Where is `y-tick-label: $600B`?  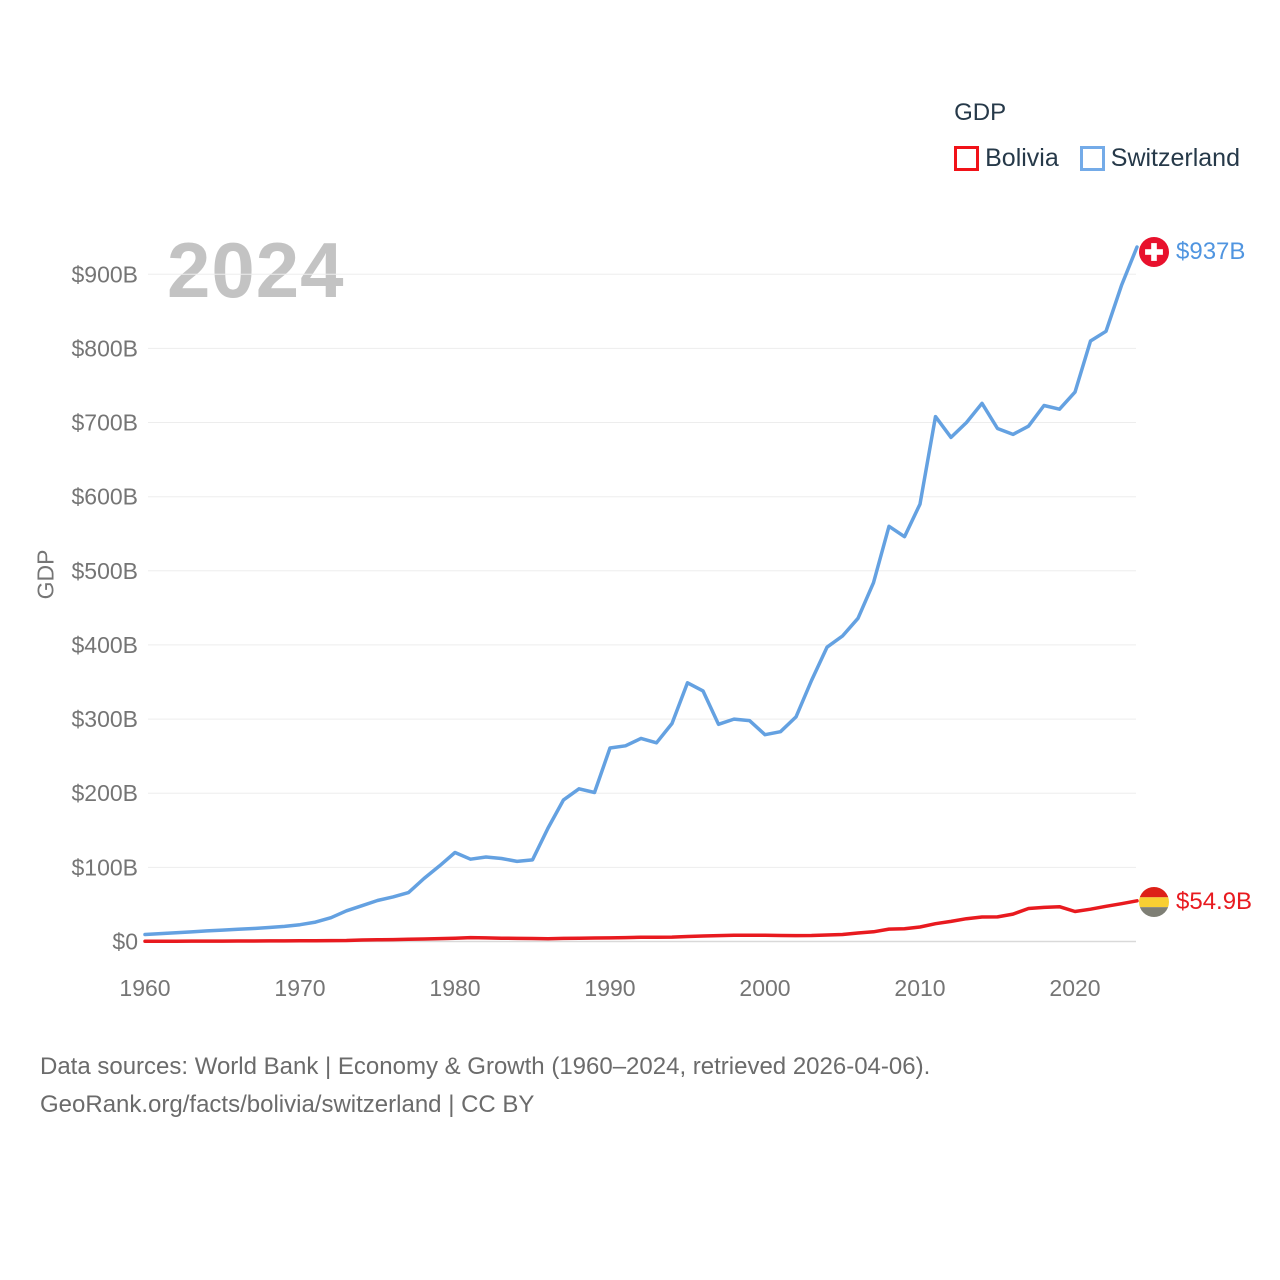 y-tick-label: $600B is located at coordinates (104, 497).